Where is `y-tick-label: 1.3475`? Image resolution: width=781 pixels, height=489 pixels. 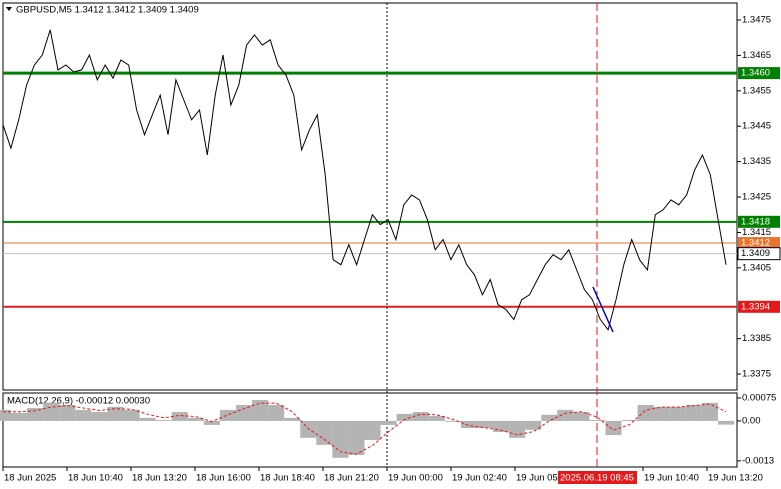
y-tick-label: 1.3475 is located at coordinates (756, 20).